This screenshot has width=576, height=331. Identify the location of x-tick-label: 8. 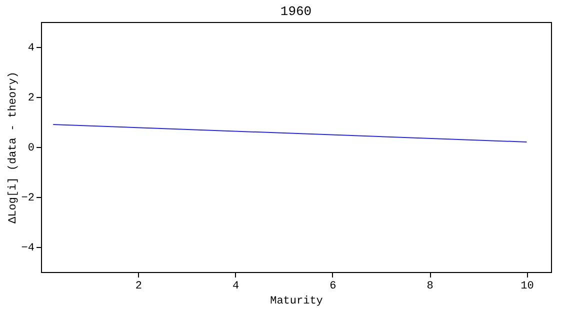
(430, 286).